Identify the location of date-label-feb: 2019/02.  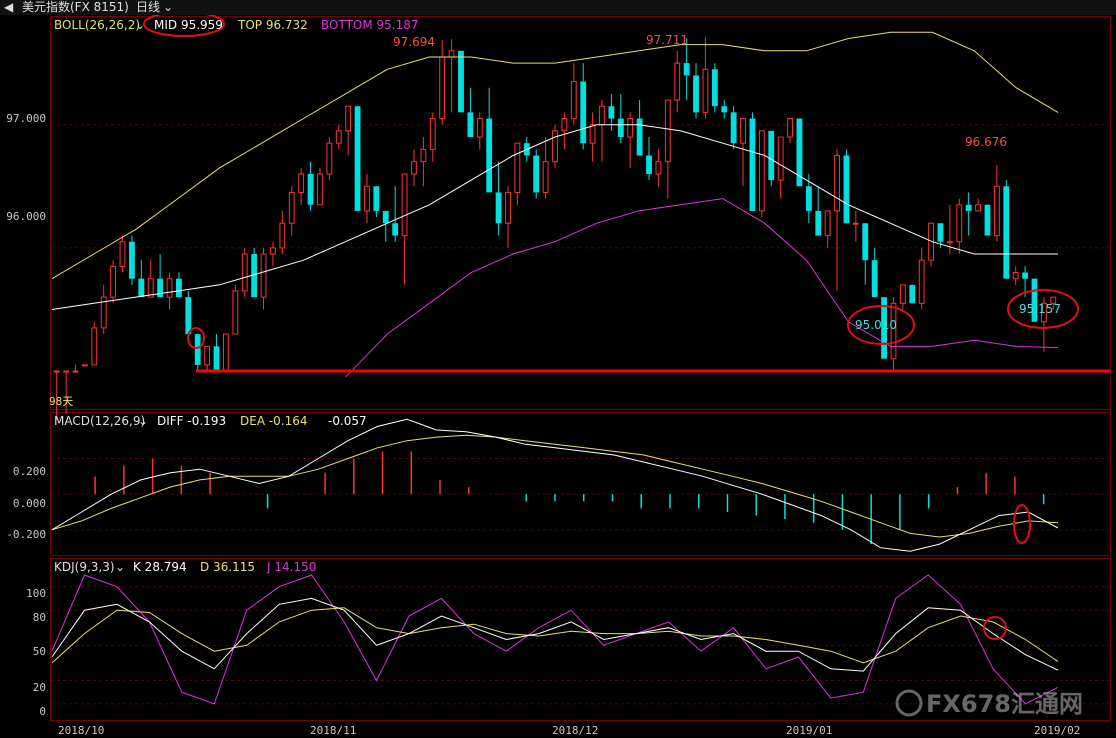
(1057, 730).